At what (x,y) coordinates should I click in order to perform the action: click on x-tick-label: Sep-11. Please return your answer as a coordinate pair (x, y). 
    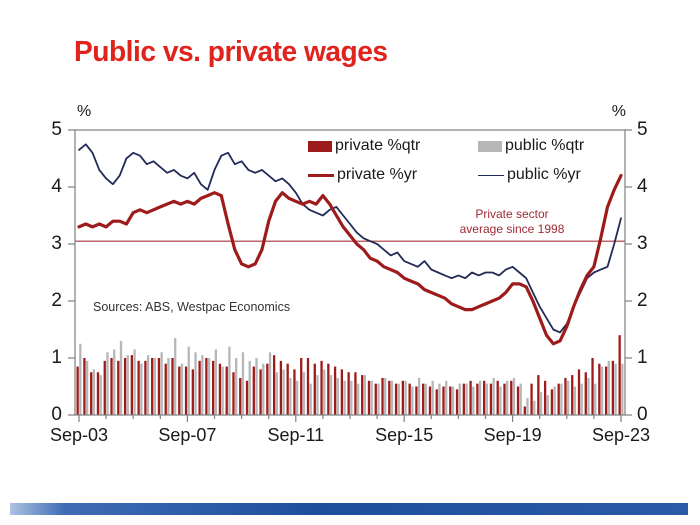
    Looking at the image, I should click on (296, 435).